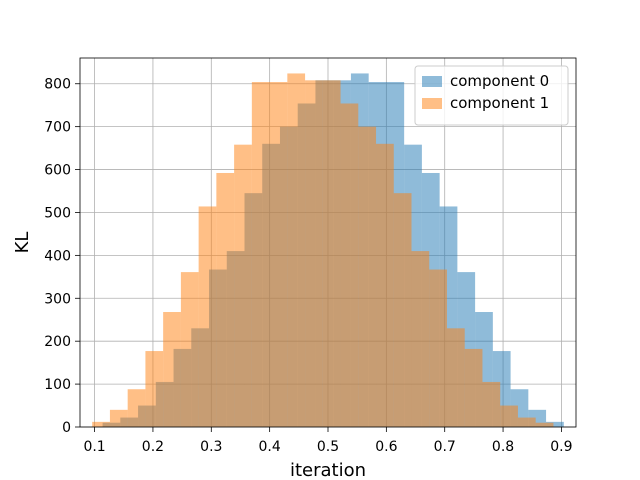 This screenshot has height=480, width=640. What do you see at coordinates (270, 447) in the screenshot?
I see `x-tick-label: 0.4` at bounding box center [270, 447].